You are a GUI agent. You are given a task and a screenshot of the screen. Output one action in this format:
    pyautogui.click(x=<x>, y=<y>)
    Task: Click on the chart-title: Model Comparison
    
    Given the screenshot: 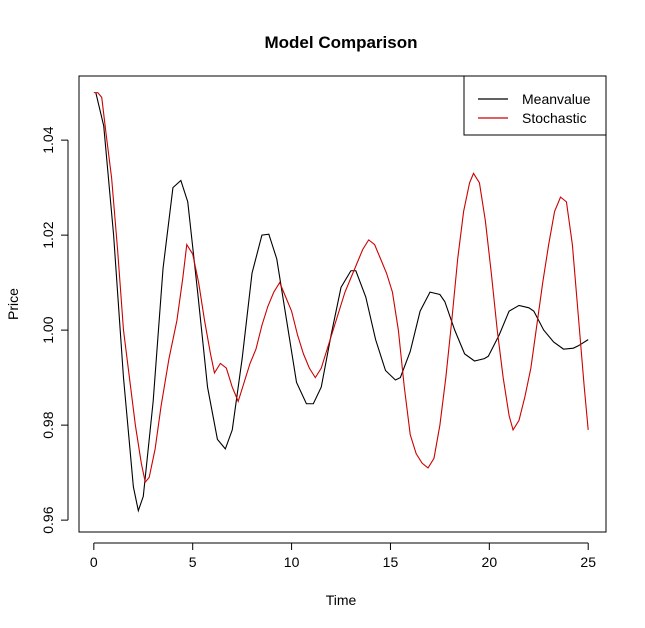 What is the action you would take?
    pyautogui.click(x=340, y=42)
    